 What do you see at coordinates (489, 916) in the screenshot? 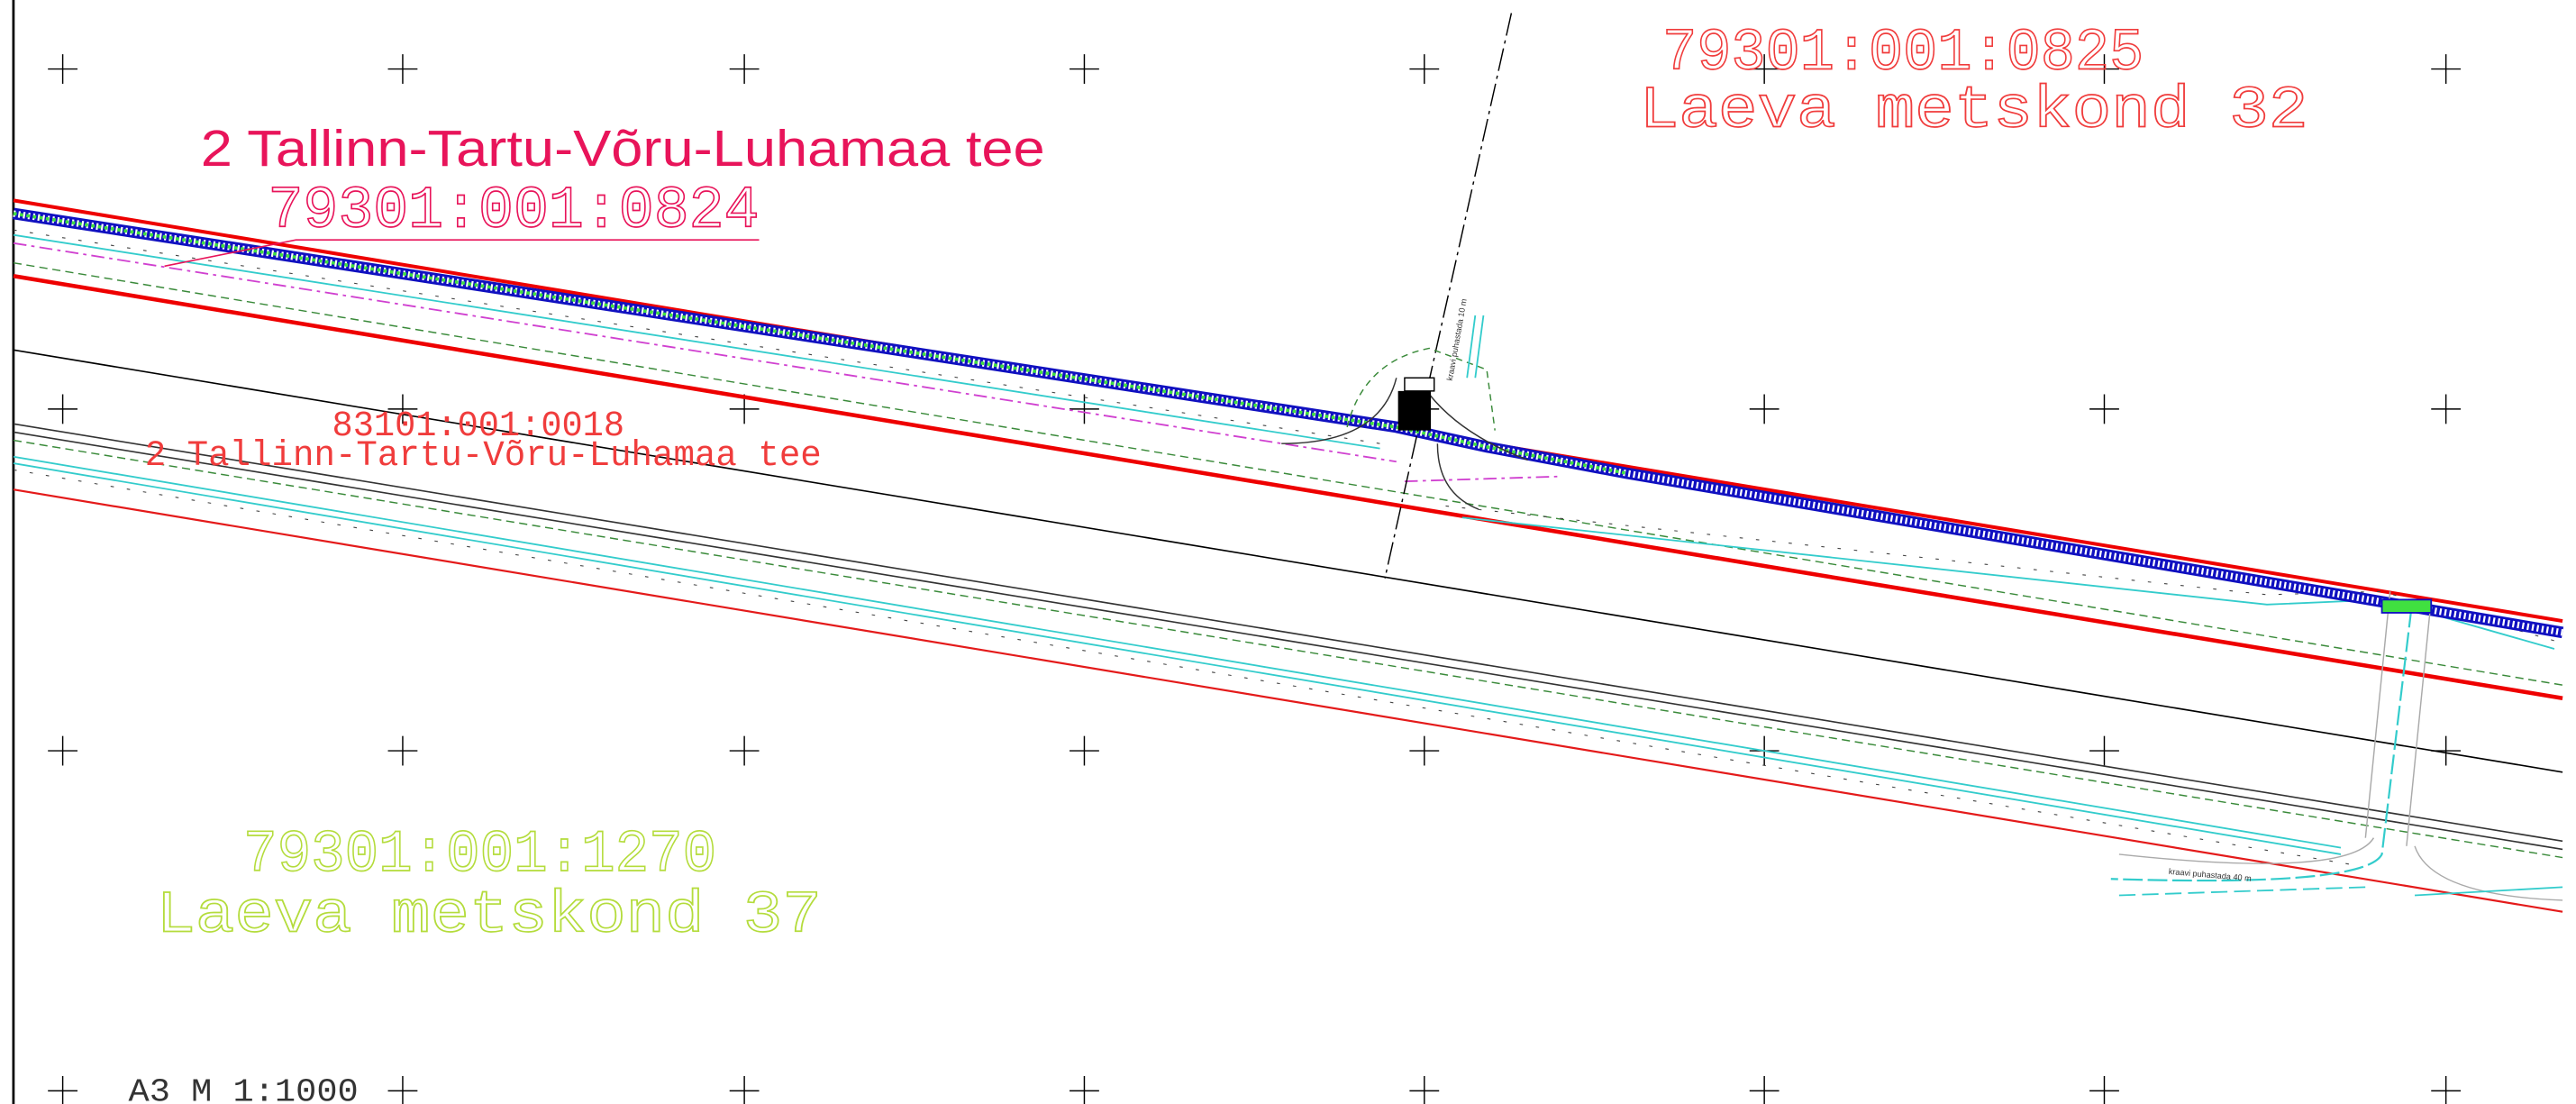
I see `parcel-name: Laeva metskond 37` at bounding box center [489, 916].